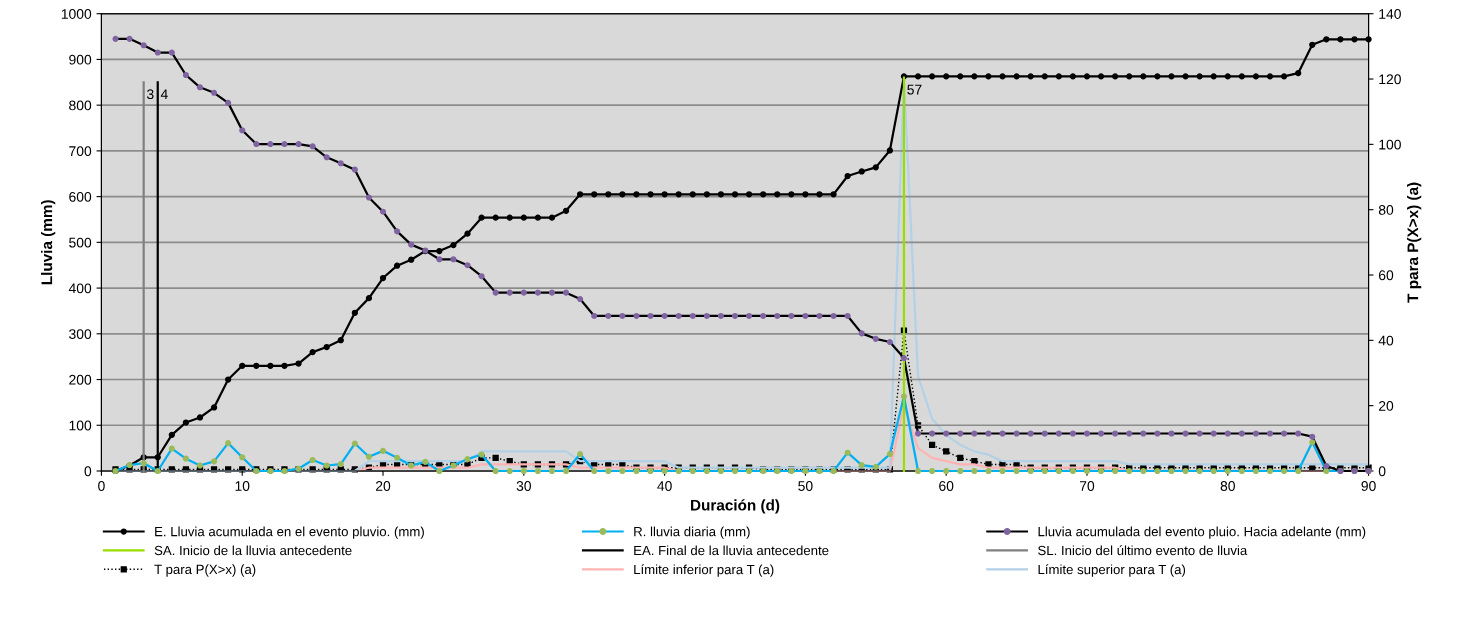 This screenshot has width=1470, height=623. What do you see at coordinates (1386, 340) in the screenshot?
I see `y2-tick-label: 40` at bounding box center [1386, 340].